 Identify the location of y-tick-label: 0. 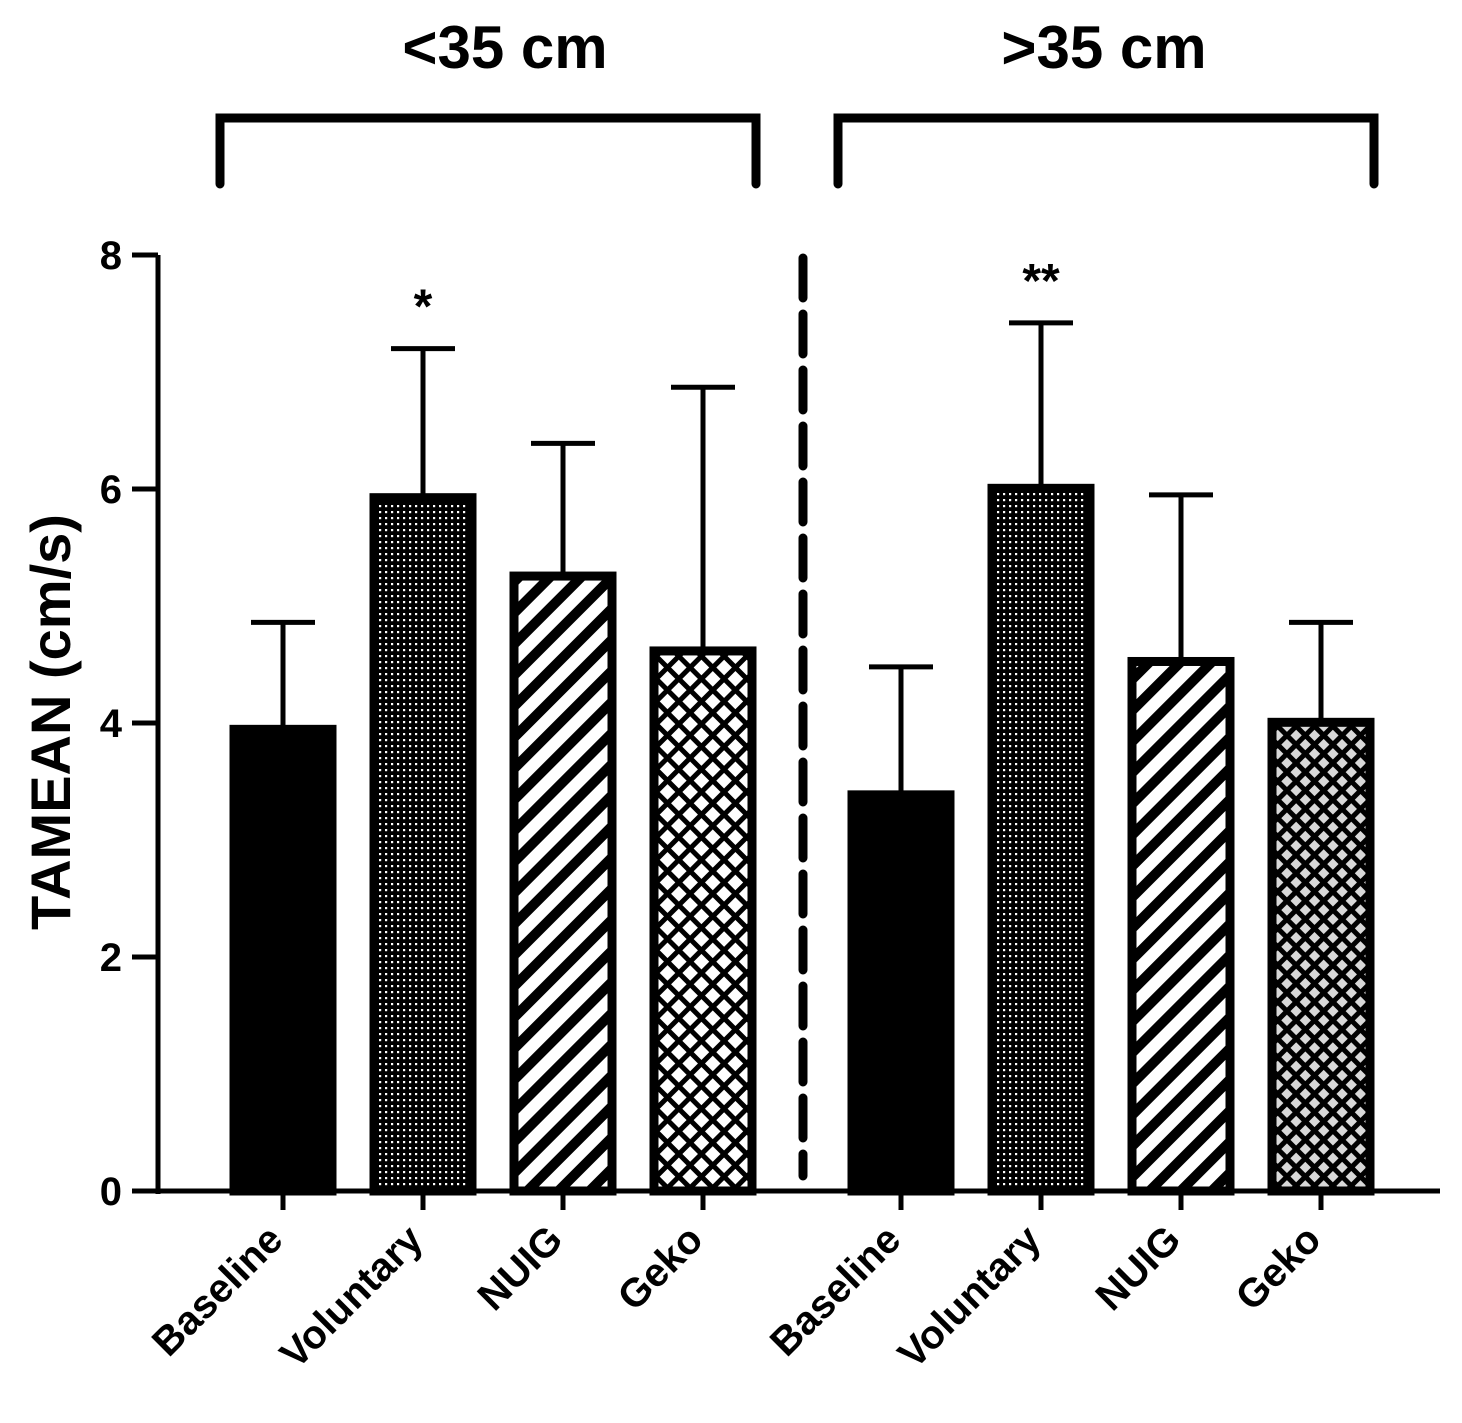
(111, 1192).